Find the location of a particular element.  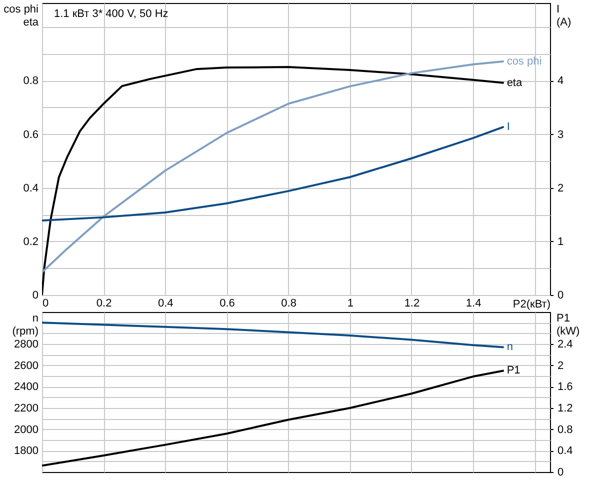

y-tick-label: 0.6 is located at coordinates (30, 134).